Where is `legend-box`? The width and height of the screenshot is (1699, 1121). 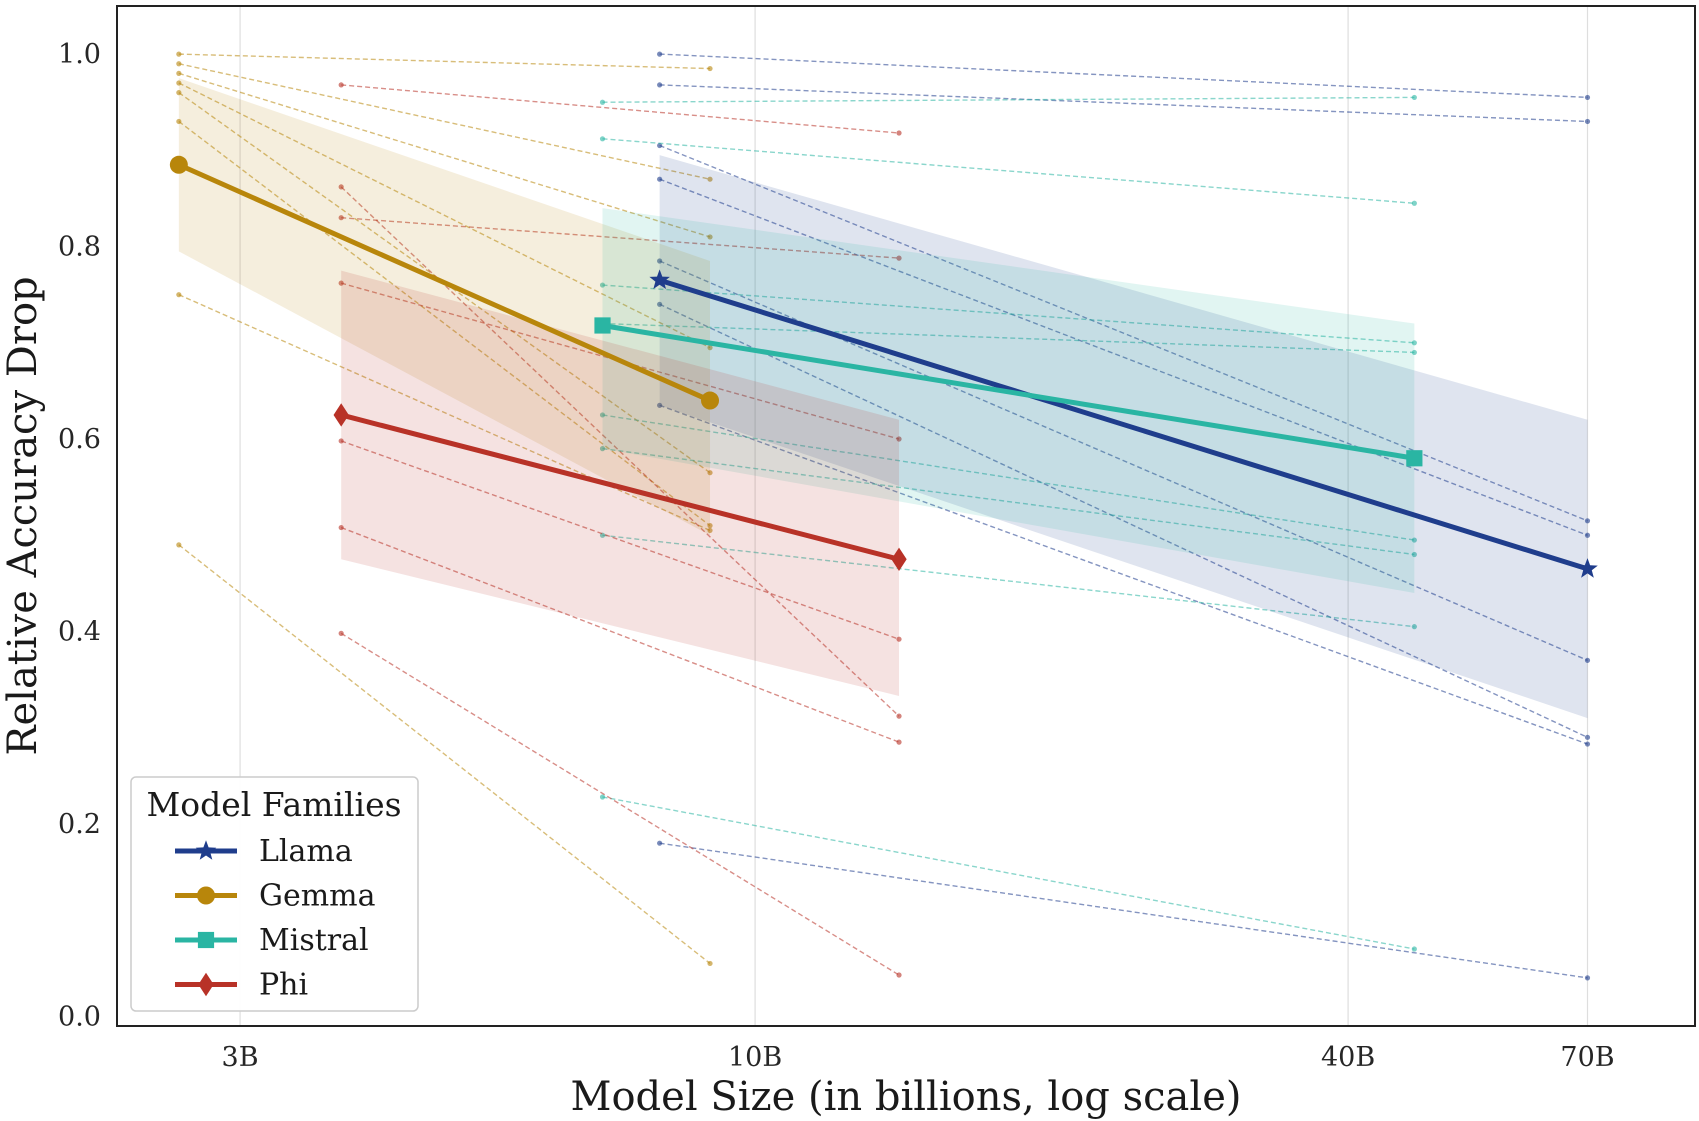
legend-box is located at coordinates (274, 894).